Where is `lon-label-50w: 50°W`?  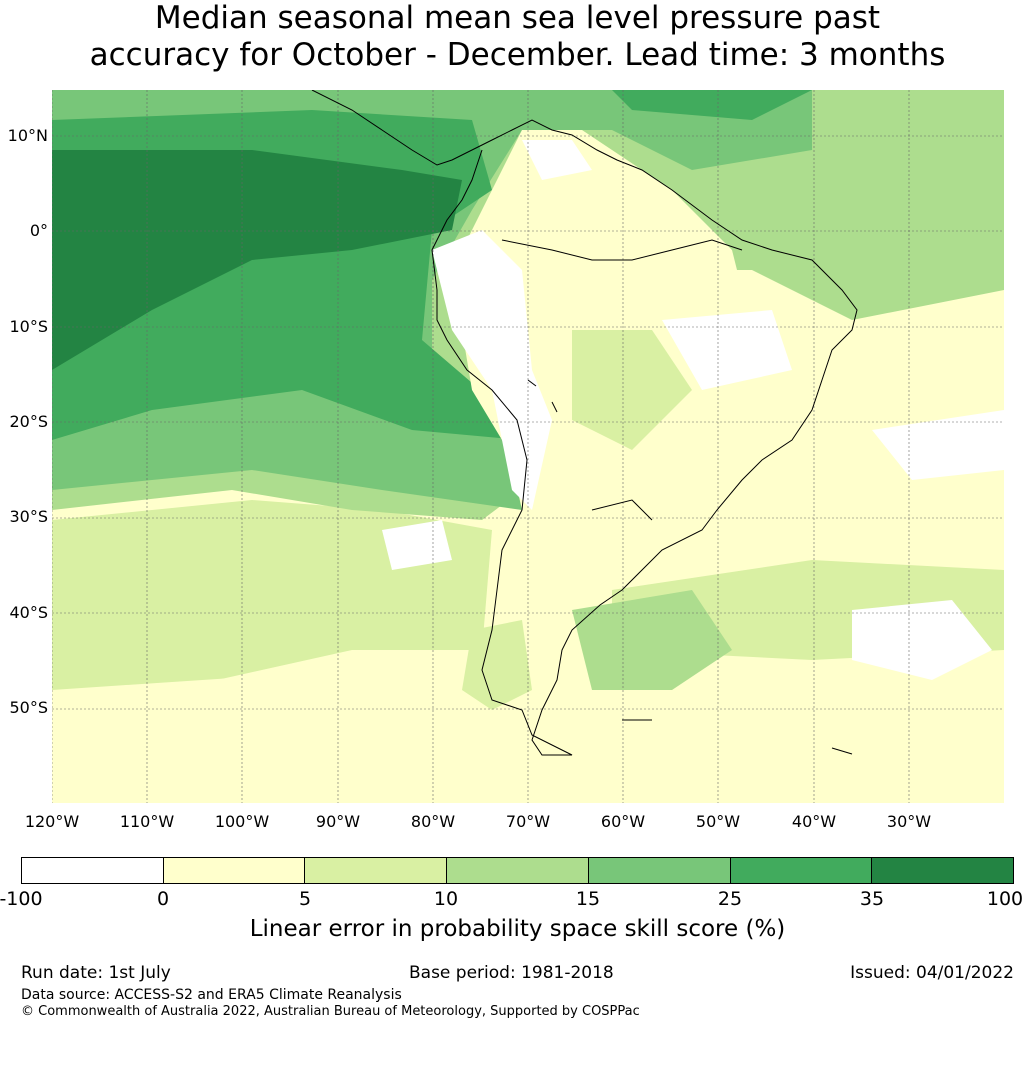
lon-label-50w: 50°W is located at coordinates (718, 821).